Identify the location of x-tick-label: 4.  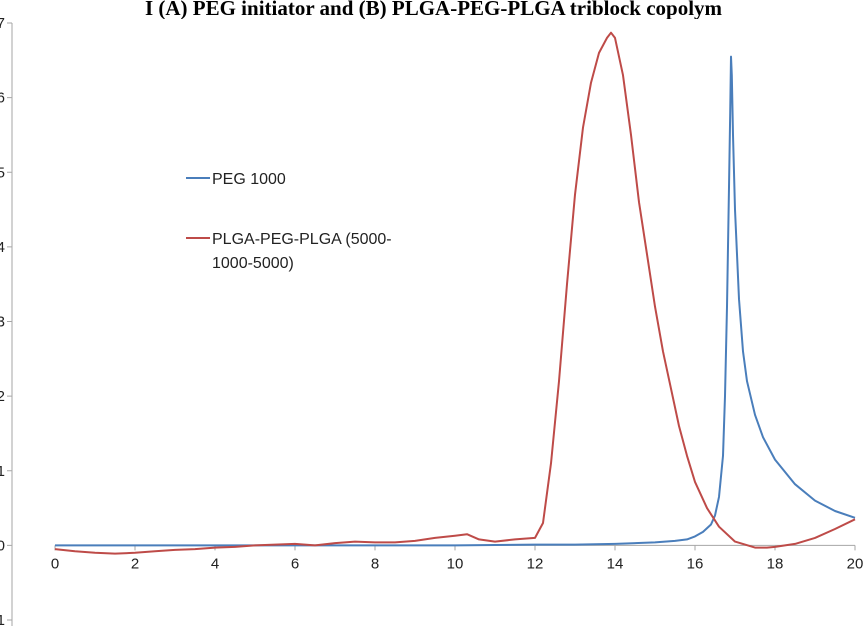
(215, 563).